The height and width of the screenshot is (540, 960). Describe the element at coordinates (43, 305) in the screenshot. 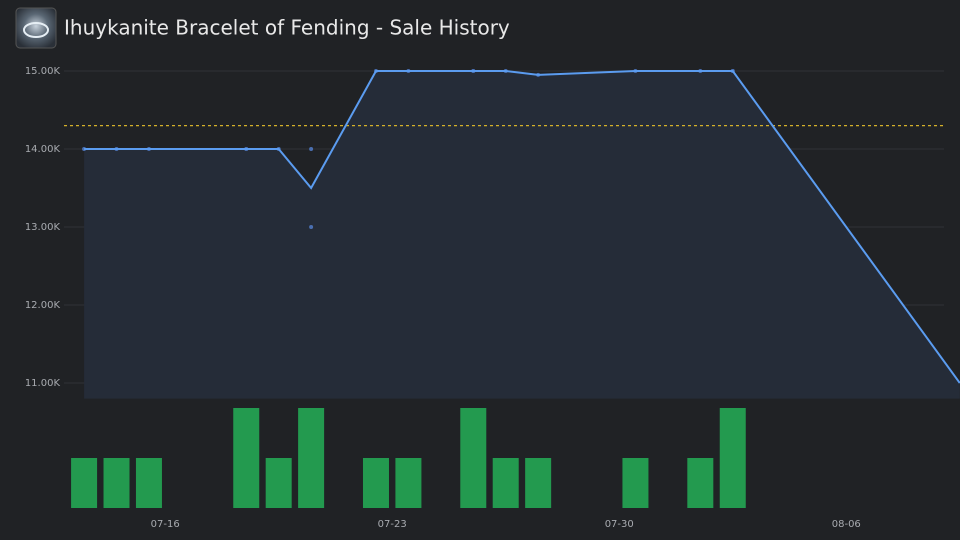

I see `y-tick-label: 12.00K` at that location.